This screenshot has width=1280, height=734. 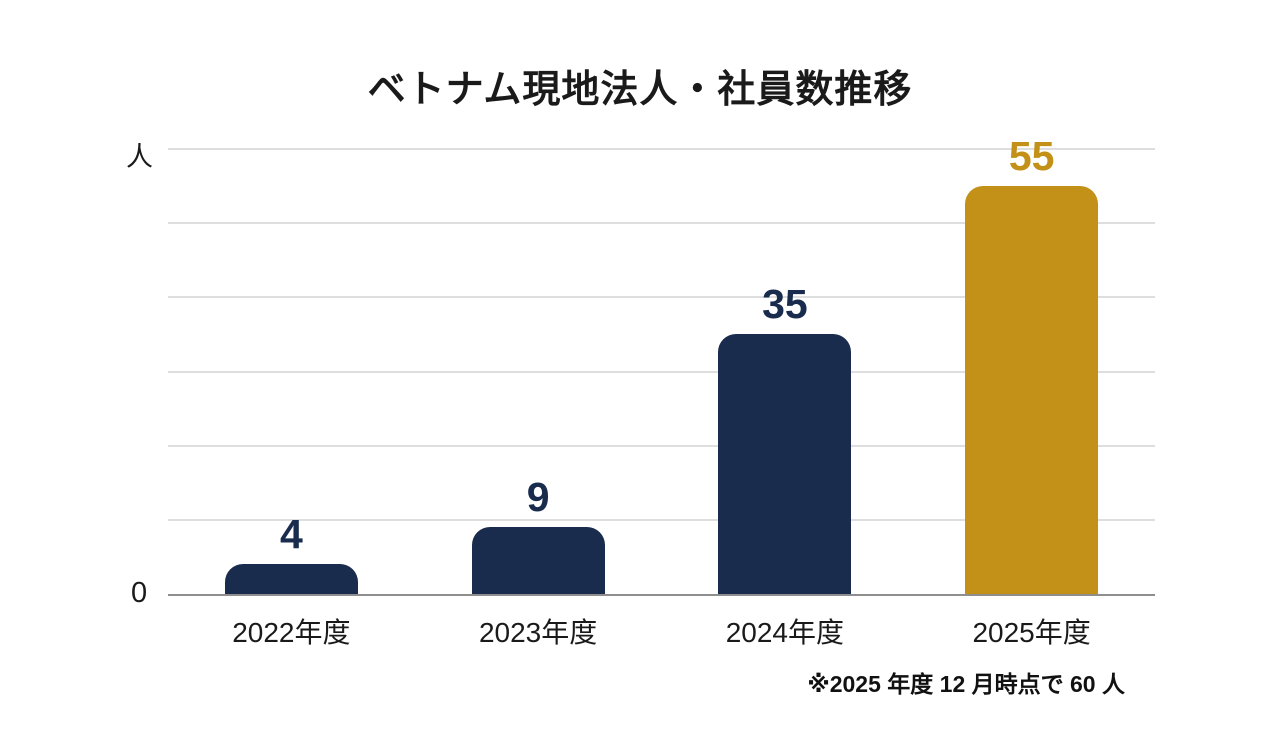 I want to click on bar-value-label: 35, so click(x=785, y=304).